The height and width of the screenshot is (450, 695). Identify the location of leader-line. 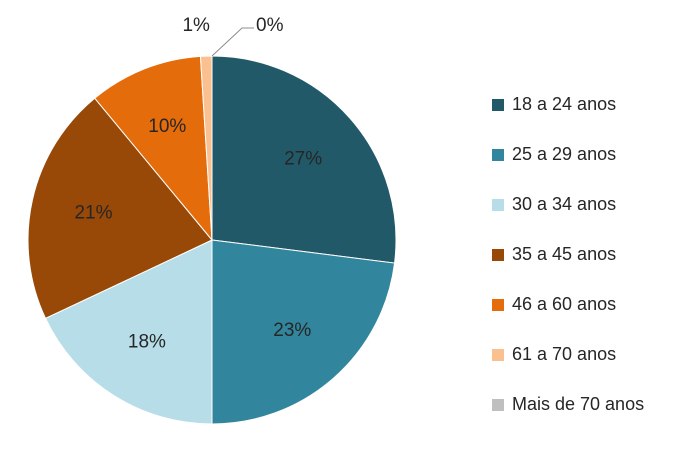
(232, 42).